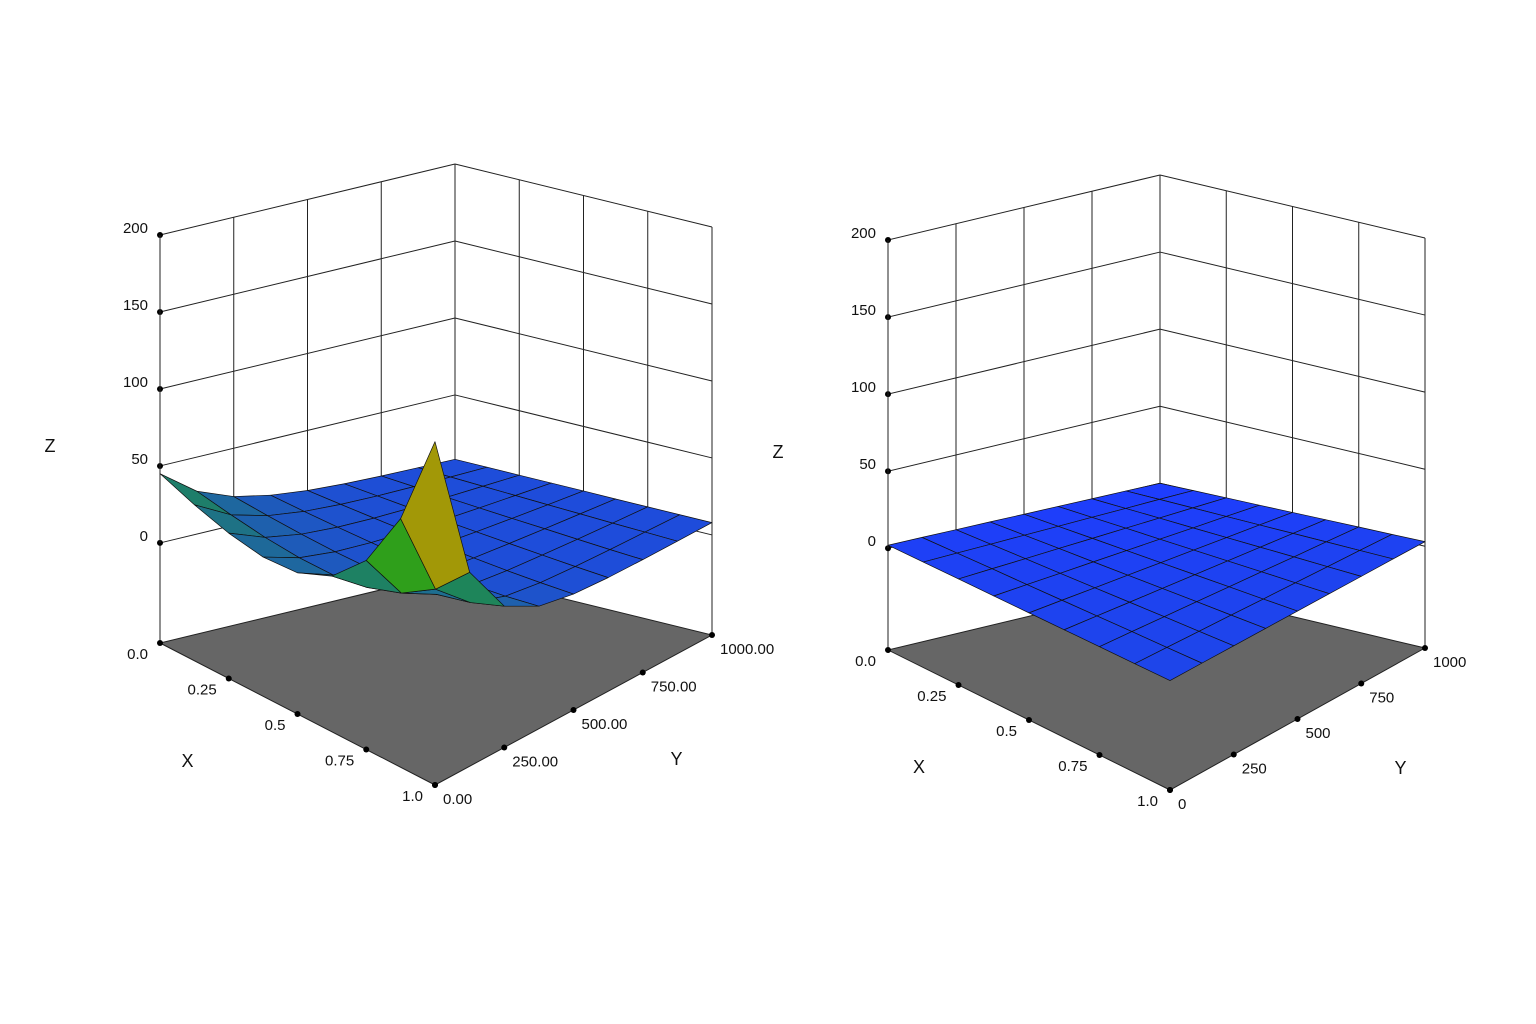 This screenshot has width=1536, height=1024. Describe the element at coordinates (1318, 733) in the screenshot. I see `y-tick-label: 500` at that location.